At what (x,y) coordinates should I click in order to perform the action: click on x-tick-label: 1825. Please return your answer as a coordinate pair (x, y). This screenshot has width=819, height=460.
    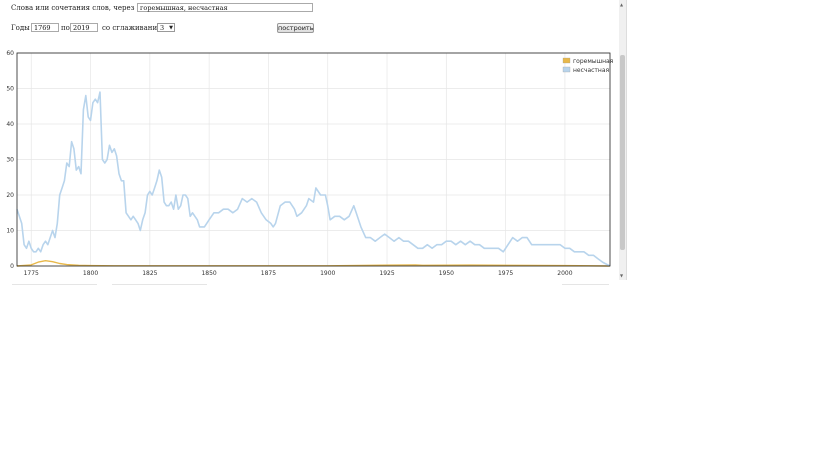
    Looking at the image, I should click on (149, 273).